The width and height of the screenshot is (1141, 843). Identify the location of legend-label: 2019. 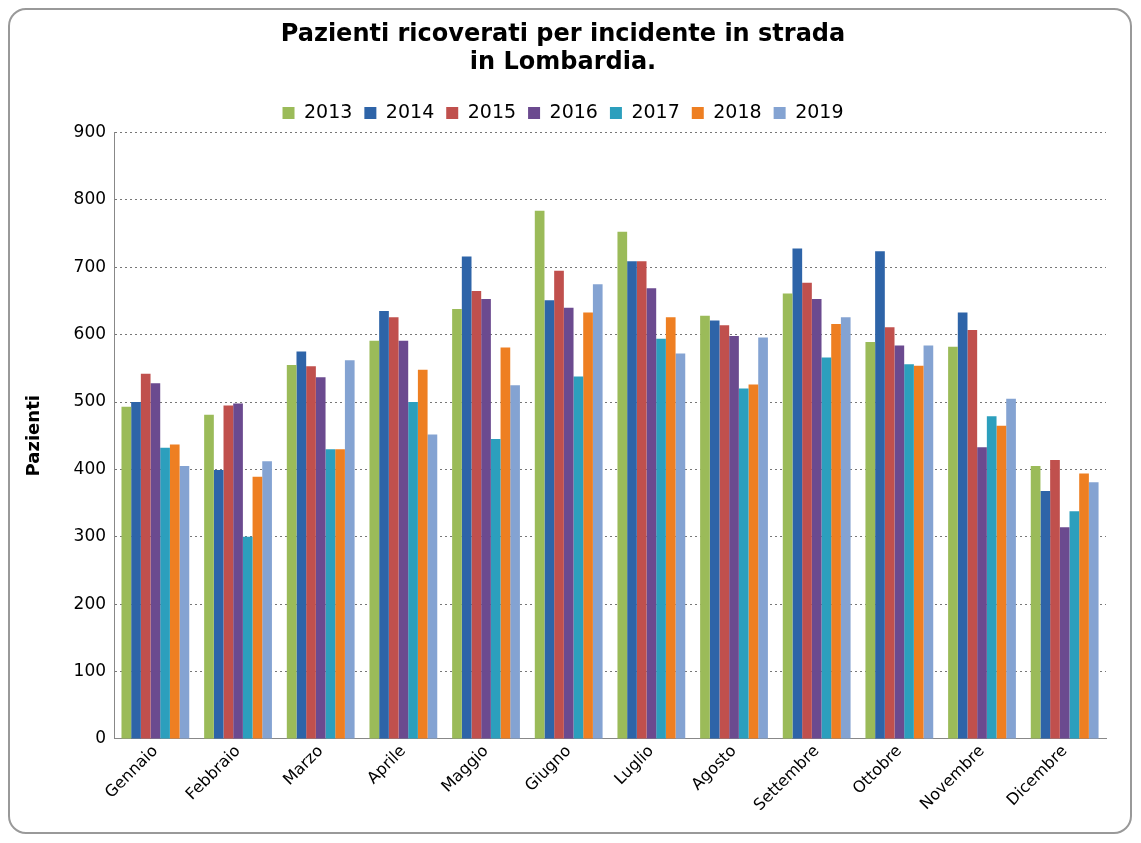
(819, 111).